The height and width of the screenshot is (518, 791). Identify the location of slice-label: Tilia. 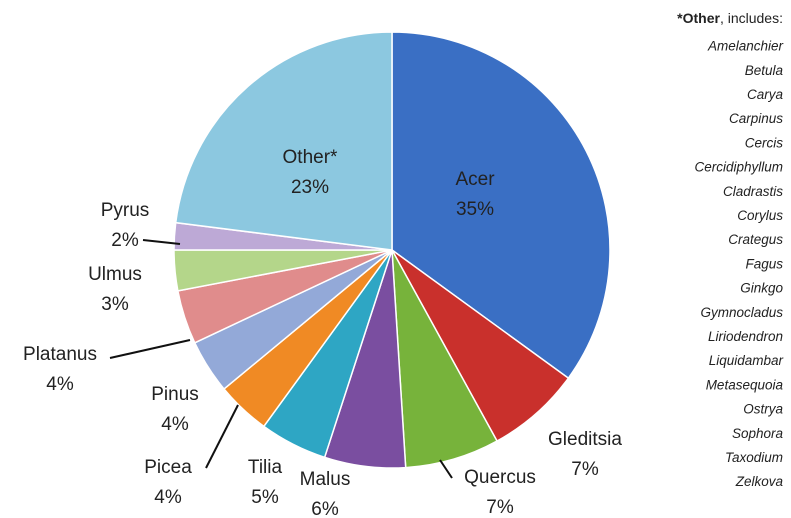
(265, 467).